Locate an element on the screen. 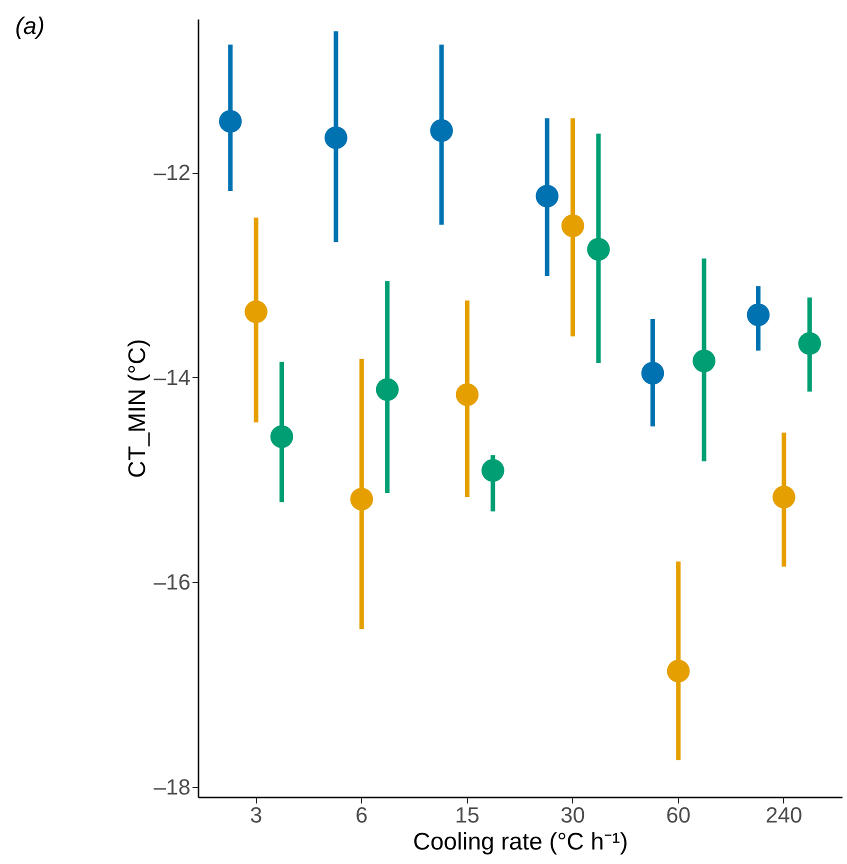  x-tick-label: 15 is located at coordinates (467, 815).